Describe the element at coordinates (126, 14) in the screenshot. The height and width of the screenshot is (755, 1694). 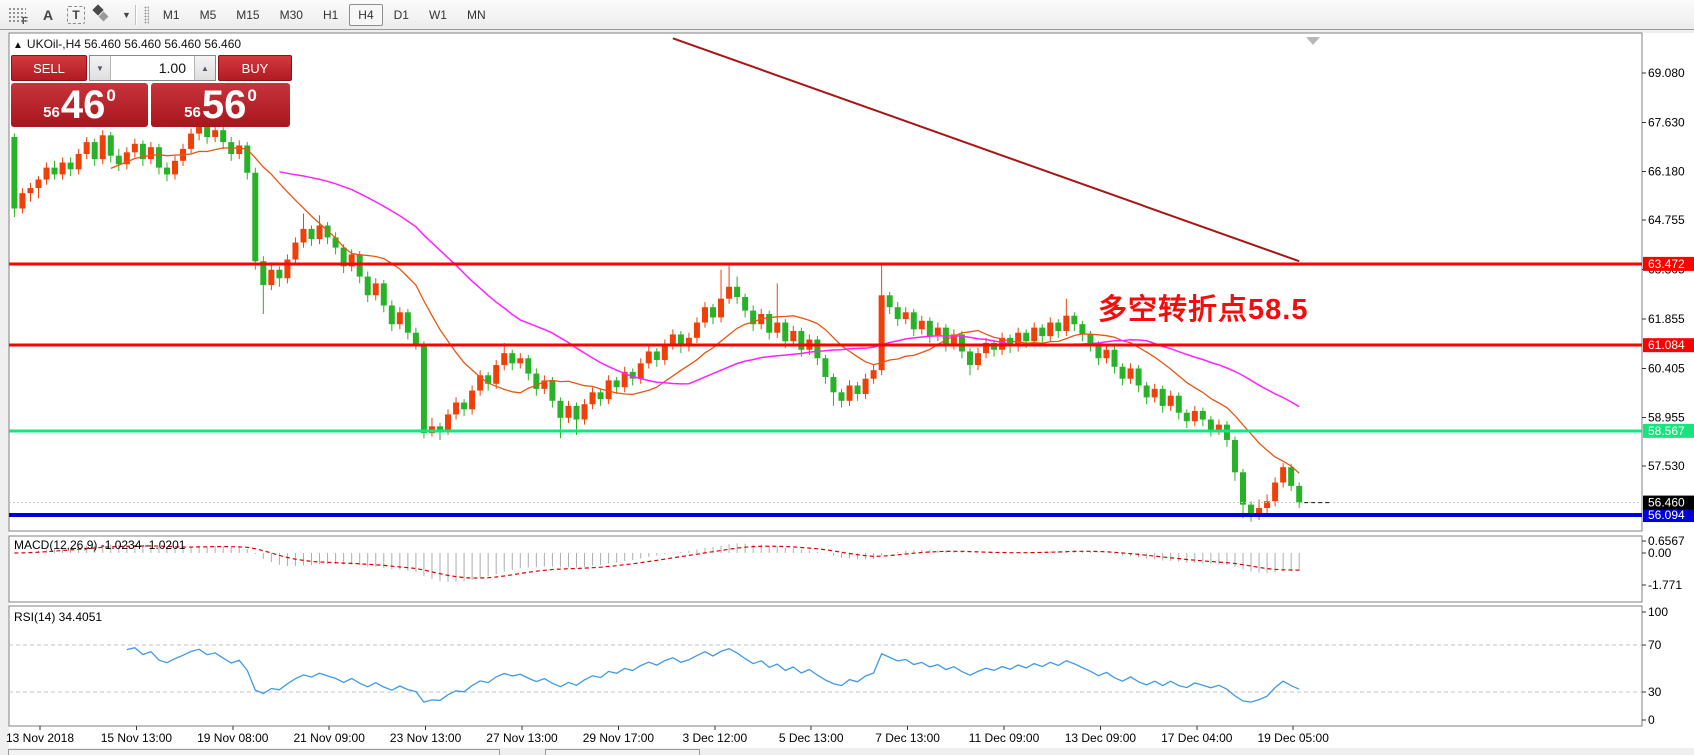
I see `chevron-down-icon: ▼` at that location.